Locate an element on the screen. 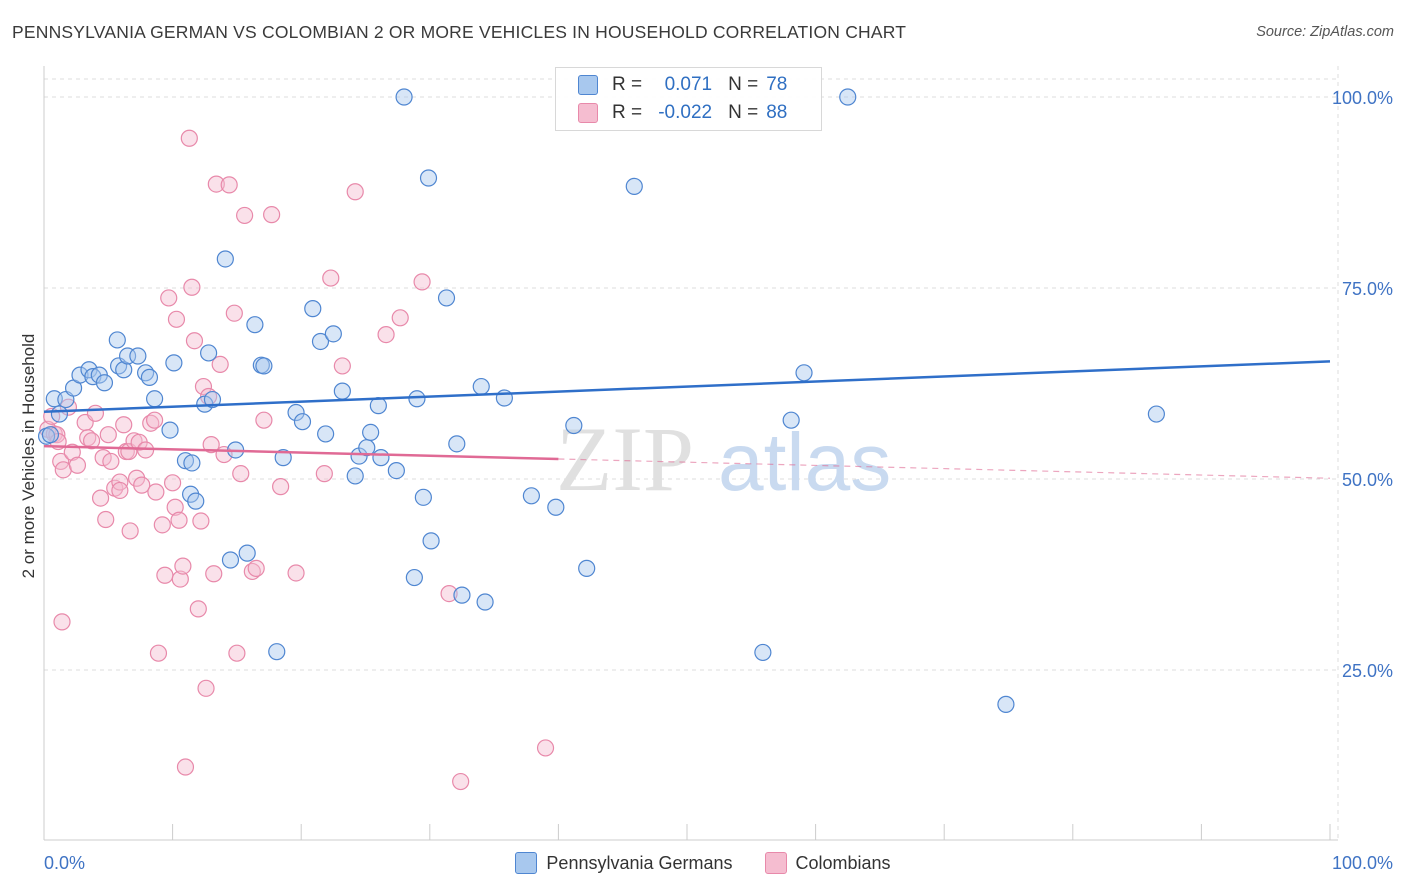 The width and height of the screenshot is (1406, 892). y-tick-label: 50.0% is located at coordinates (1367, 480).